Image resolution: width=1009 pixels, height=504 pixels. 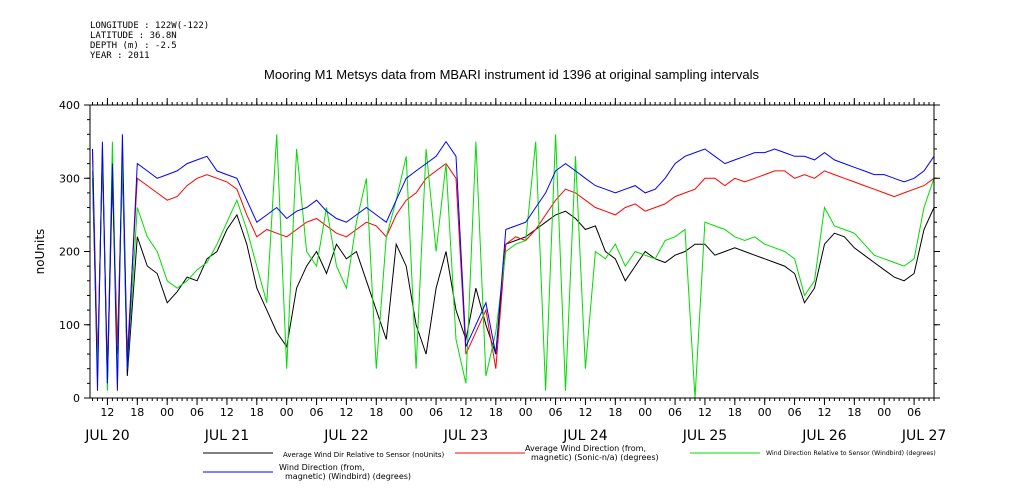 What do you see at coordinates (120, 56) in the screenshot?
I see `meta-year: YEAR : 2011` at bounding box center [120, 56].